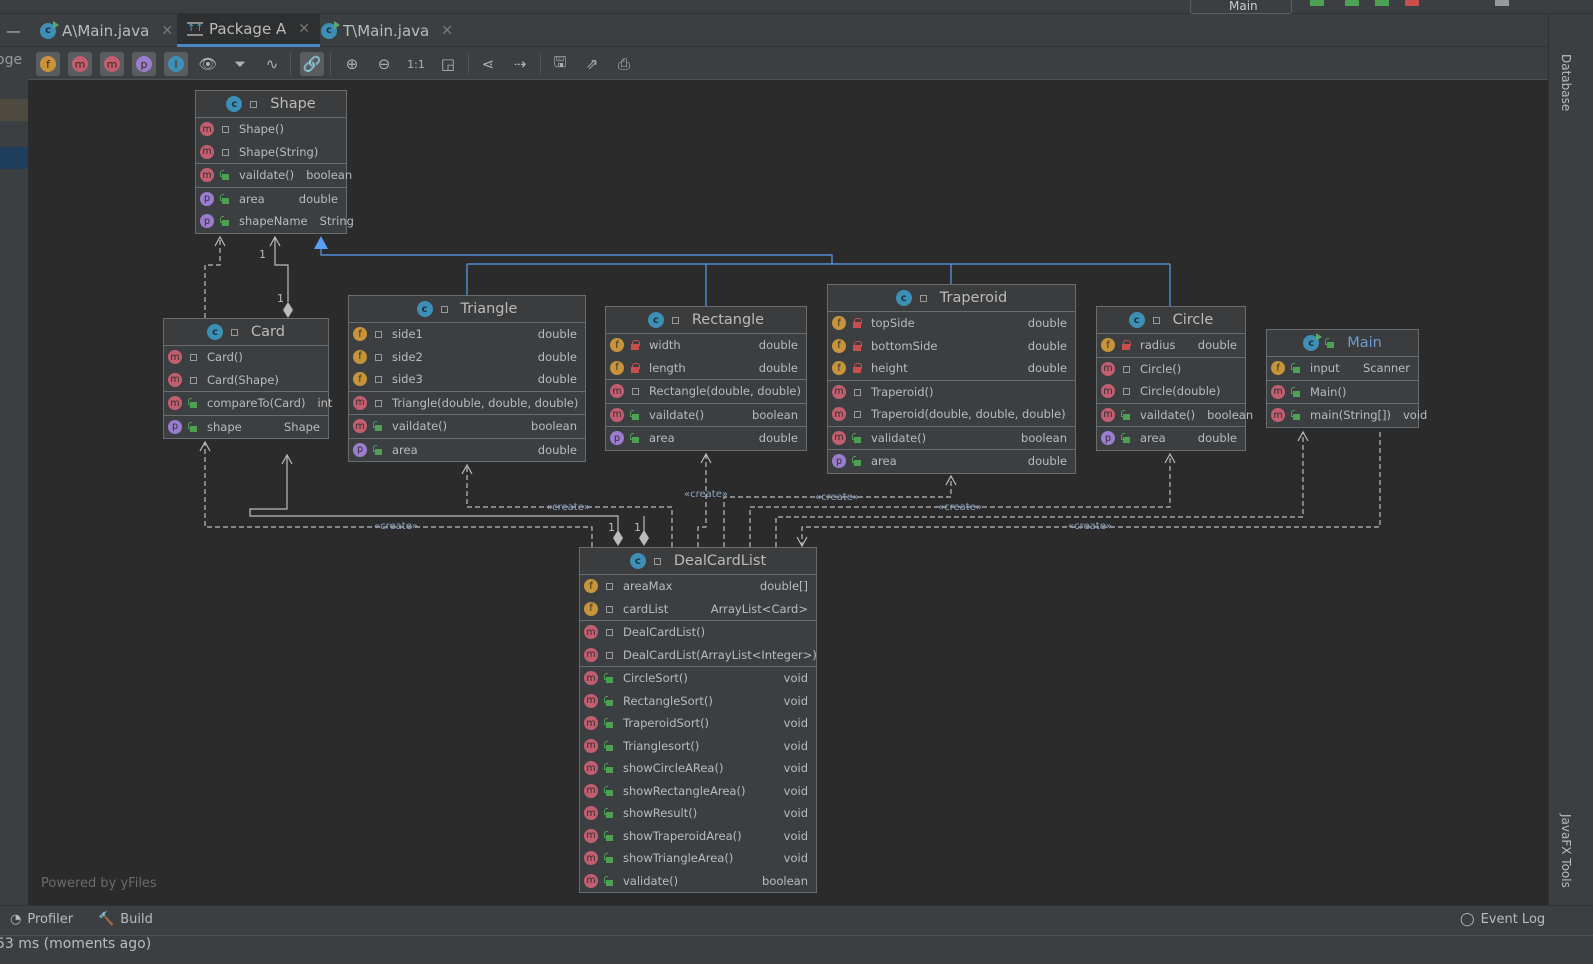 The height and width of the screenshot is (964, 1593). I want to click on method-row: m showCircleARea() void, so click(698, 768).